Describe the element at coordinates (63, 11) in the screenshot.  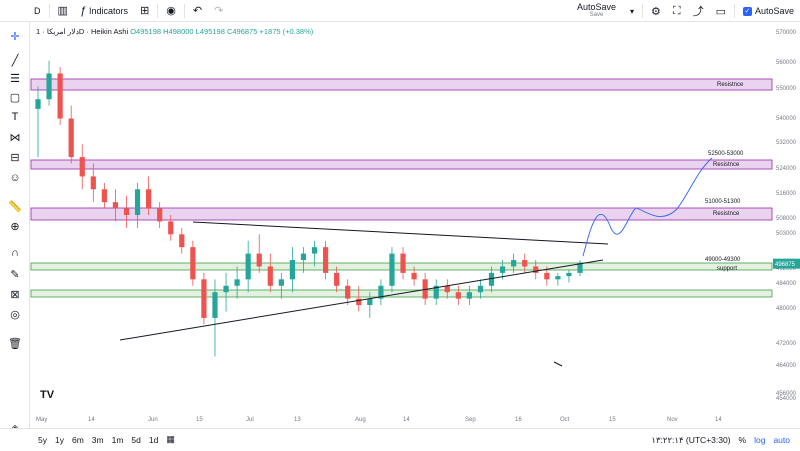
I see `chart-type-button: ▥` at that location.